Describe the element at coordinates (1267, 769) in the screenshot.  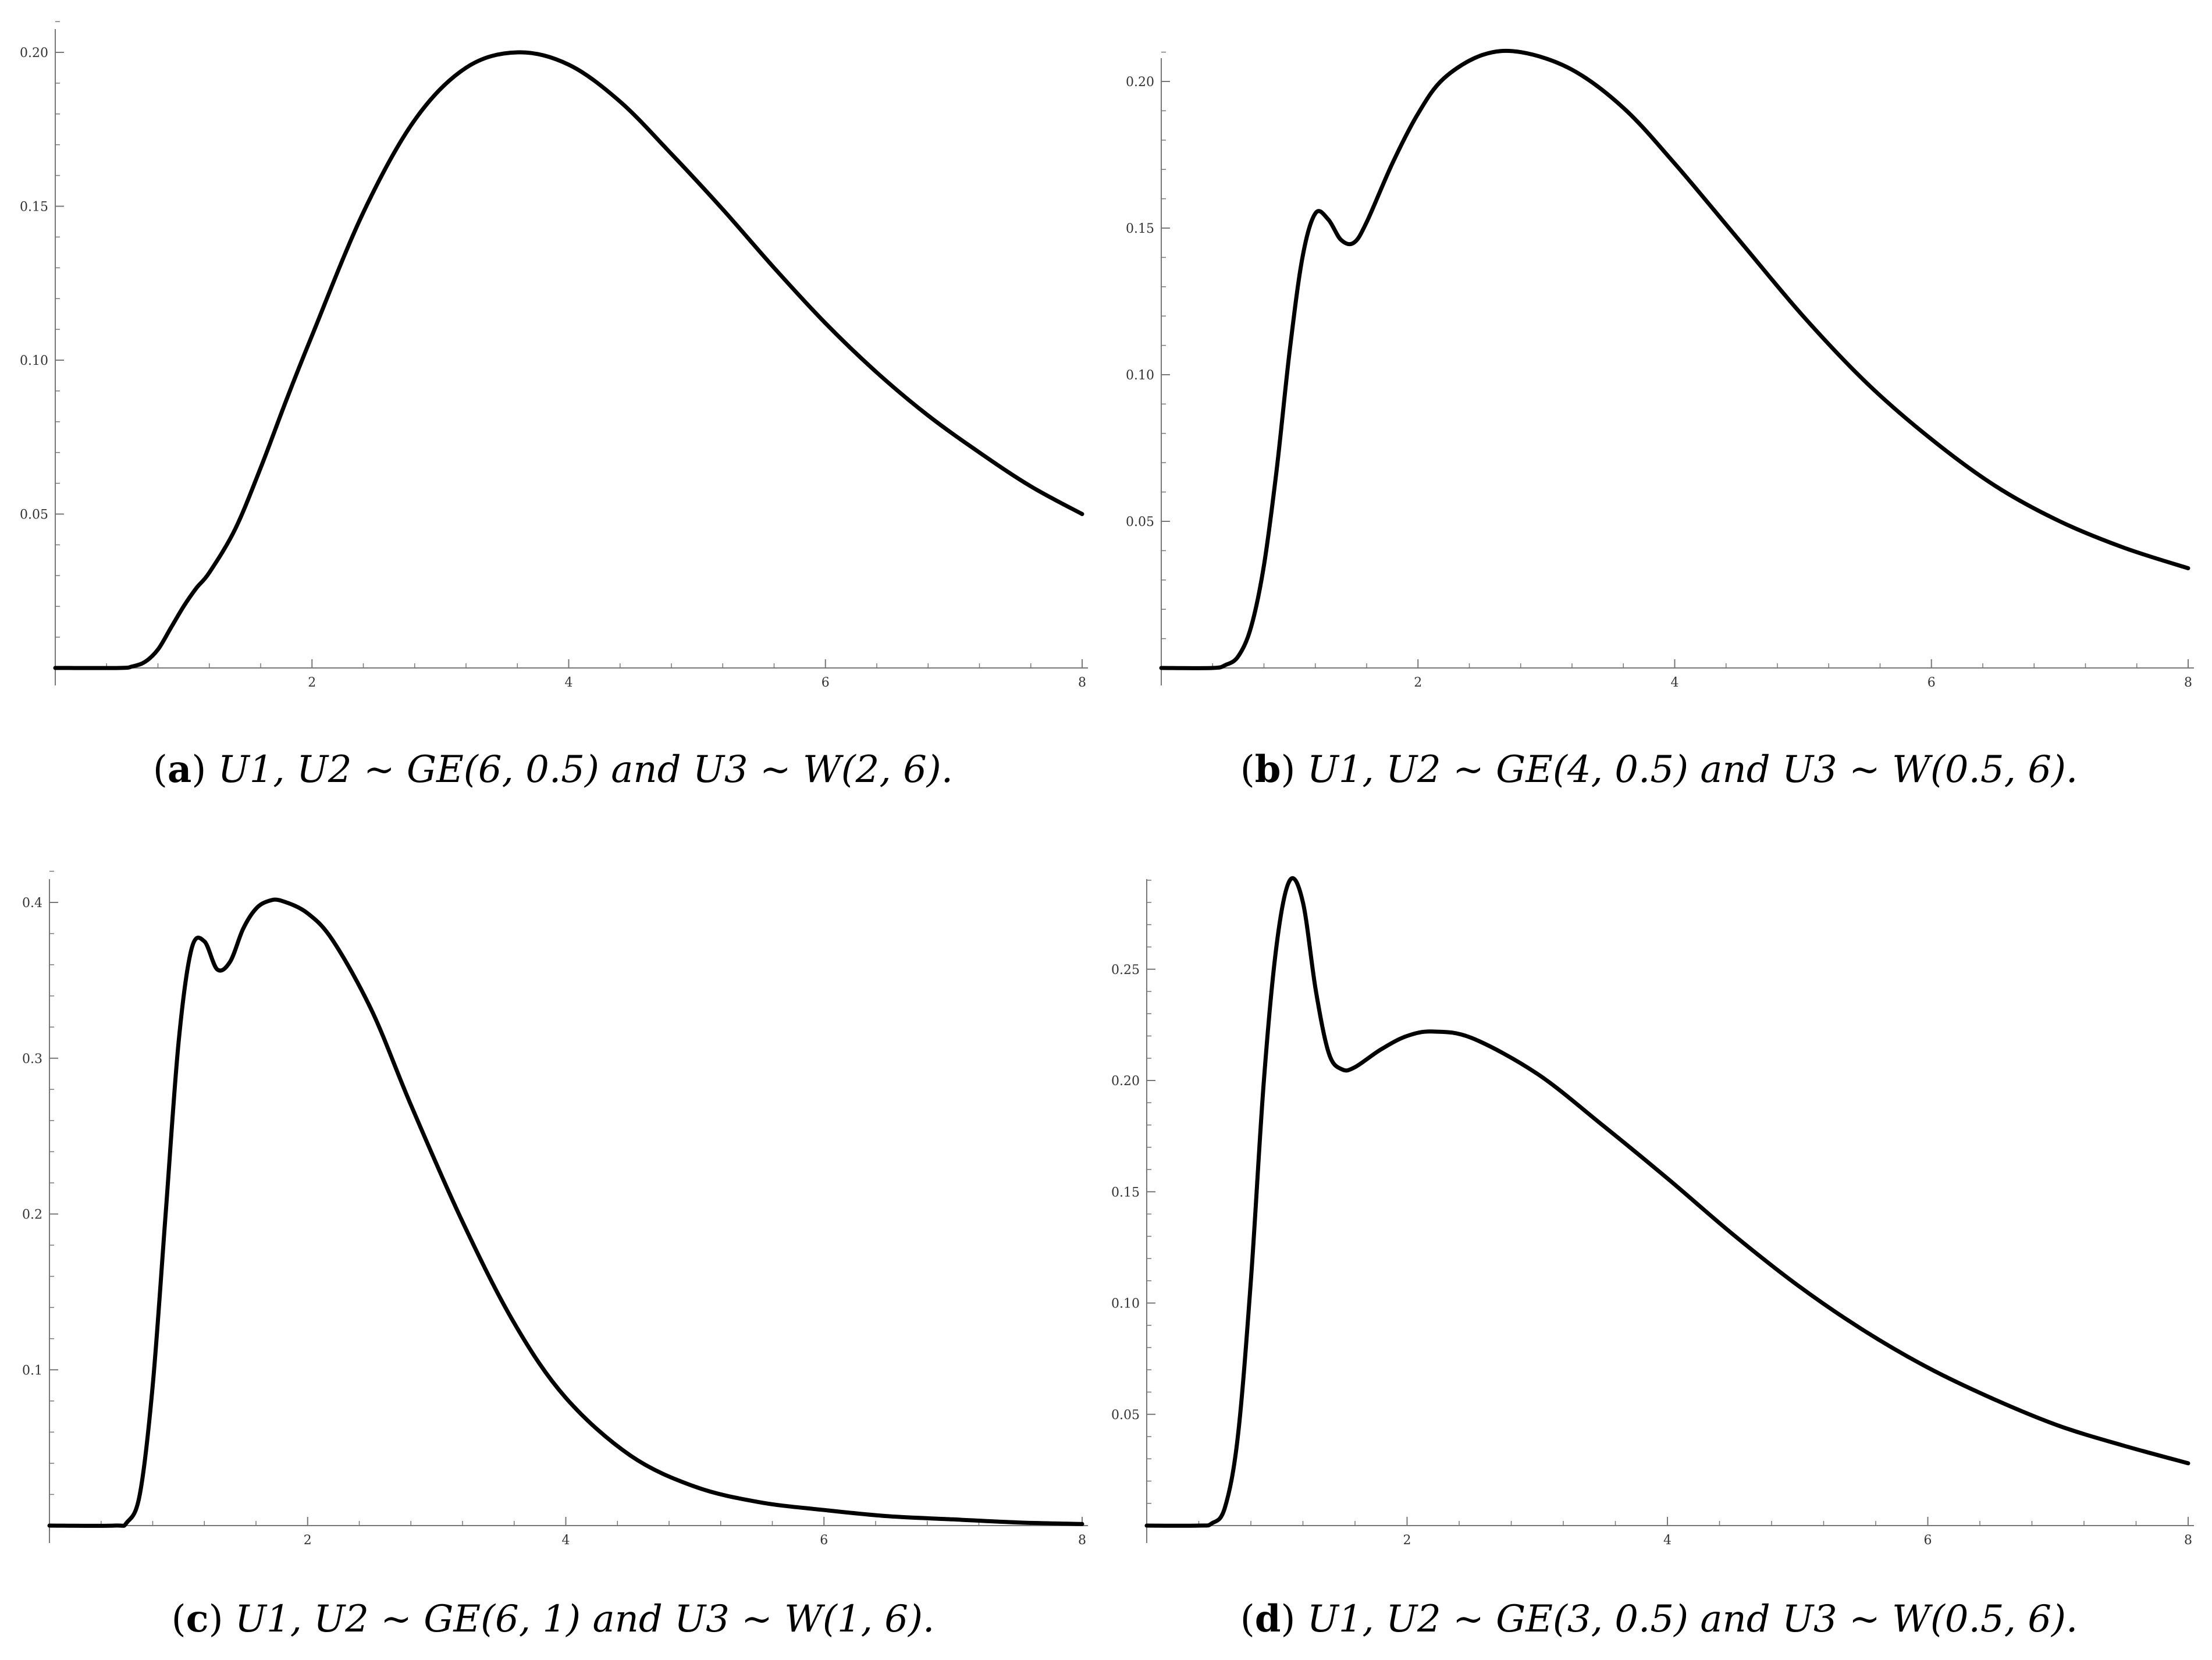
I see `caption-b-label: b` at that location.